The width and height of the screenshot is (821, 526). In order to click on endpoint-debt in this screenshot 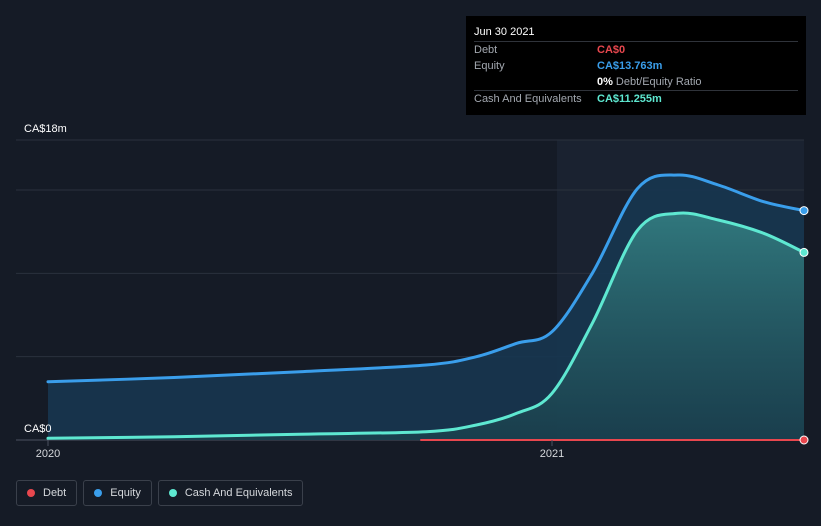, I will do `click(804, 440)`.